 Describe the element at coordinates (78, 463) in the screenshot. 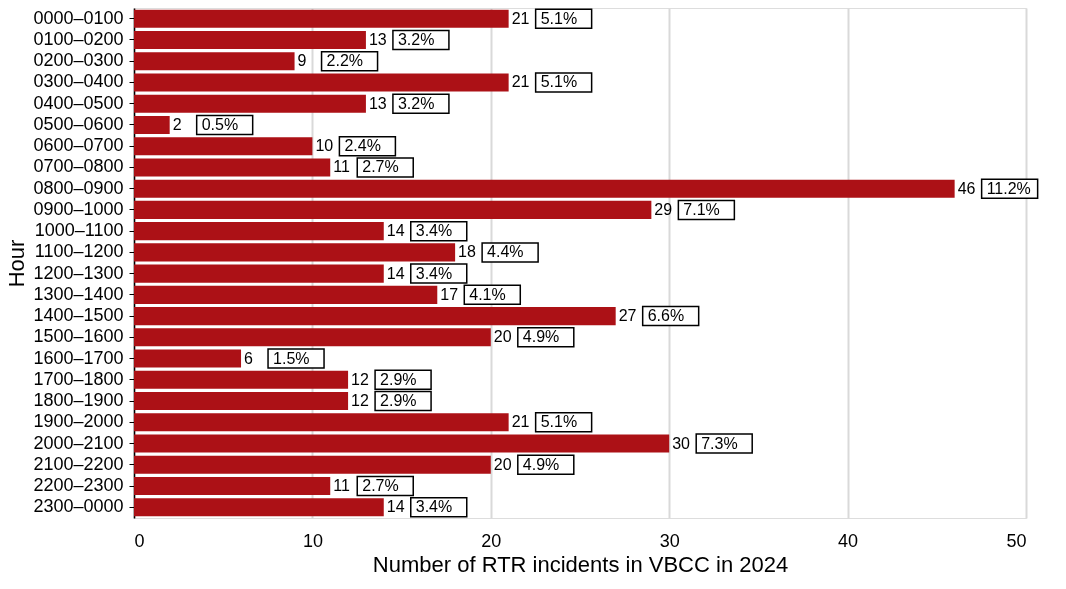

I see `y-tick-label: 2100–2200` at that location.